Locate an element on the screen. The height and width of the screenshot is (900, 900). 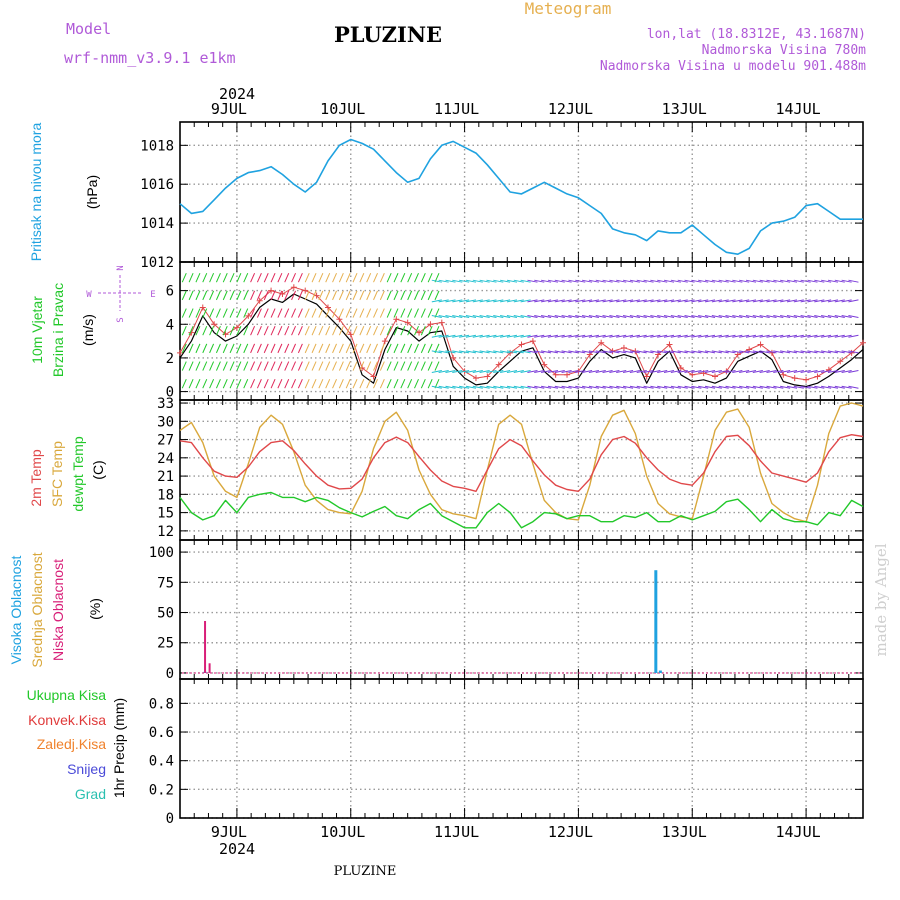
low-cloud-bar is located at coordinates (209, 668).